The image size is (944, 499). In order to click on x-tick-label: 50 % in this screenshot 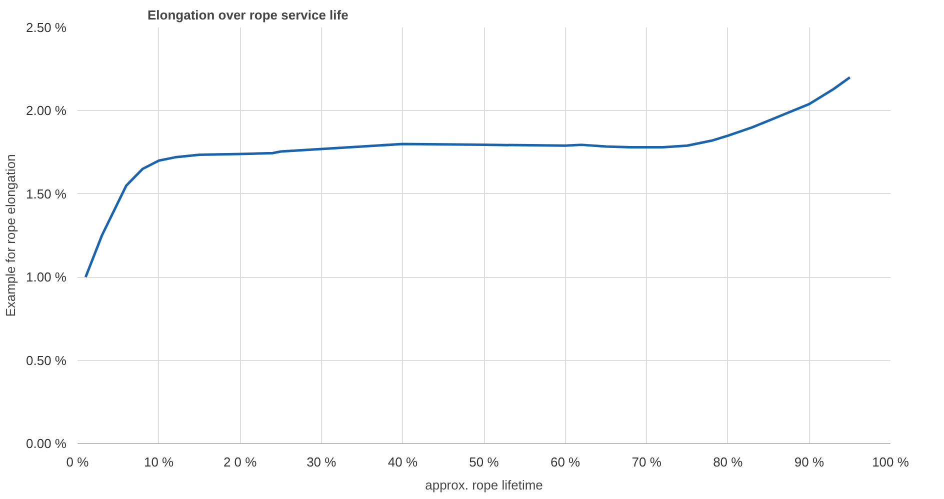, I will do `click(484, 462)`.